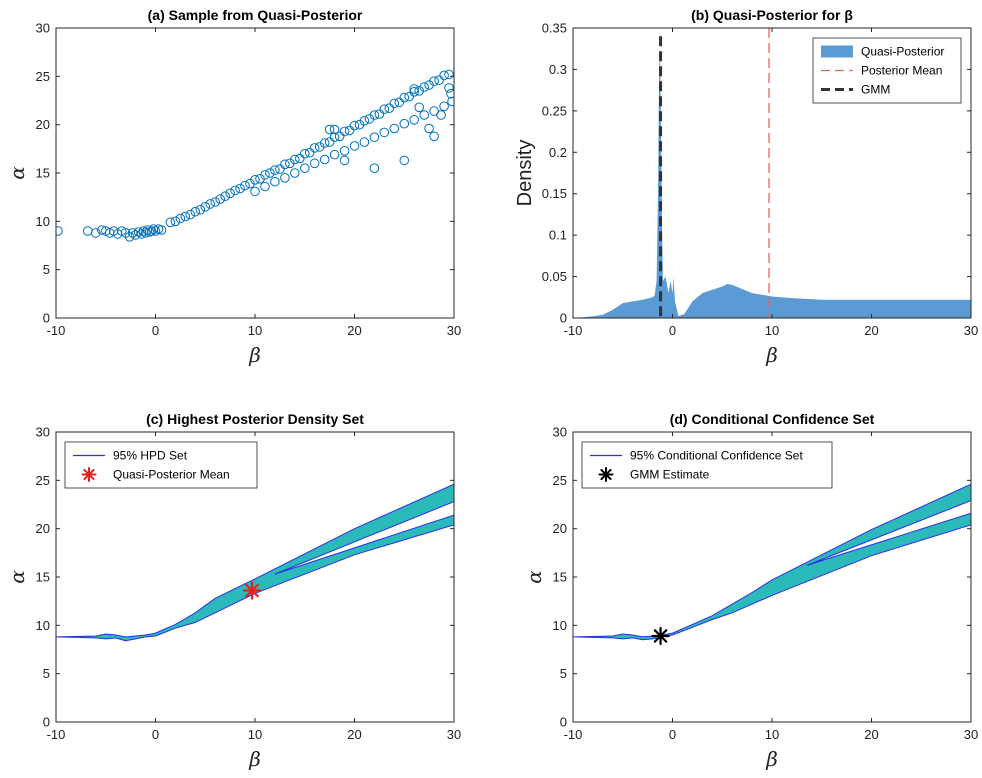  Describe the element at coordinates (554, 193) in the screenshot. I see `y-tick-label: 0.15` at that location.